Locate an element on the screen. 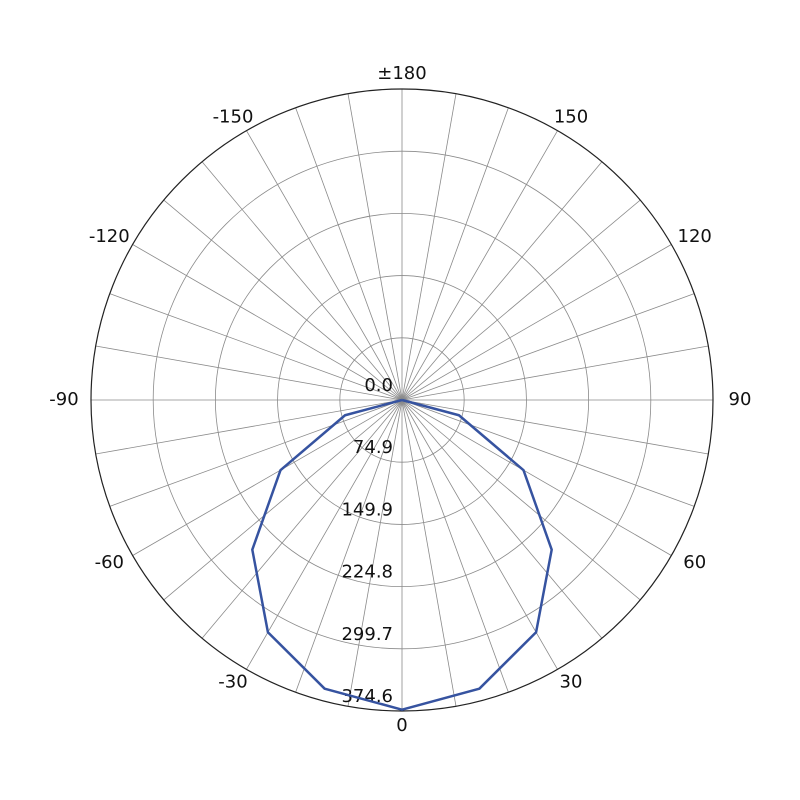  r-tick-label: 374.6 is located at coordinates (367, 696).